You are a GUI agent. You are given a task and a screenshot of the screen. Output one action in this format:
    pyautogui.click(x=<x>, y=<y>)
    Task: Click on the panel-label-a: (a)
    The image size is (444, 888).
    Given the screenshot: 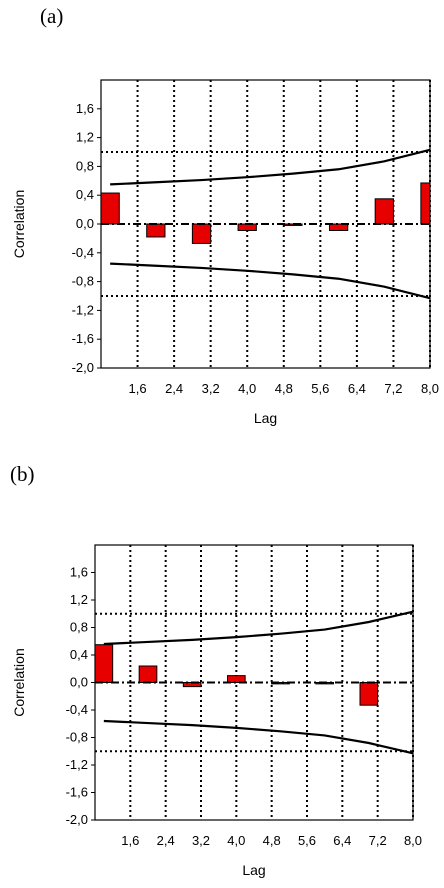 What is the action you would take?
    pyautogui.click(x=52, y=16)
    